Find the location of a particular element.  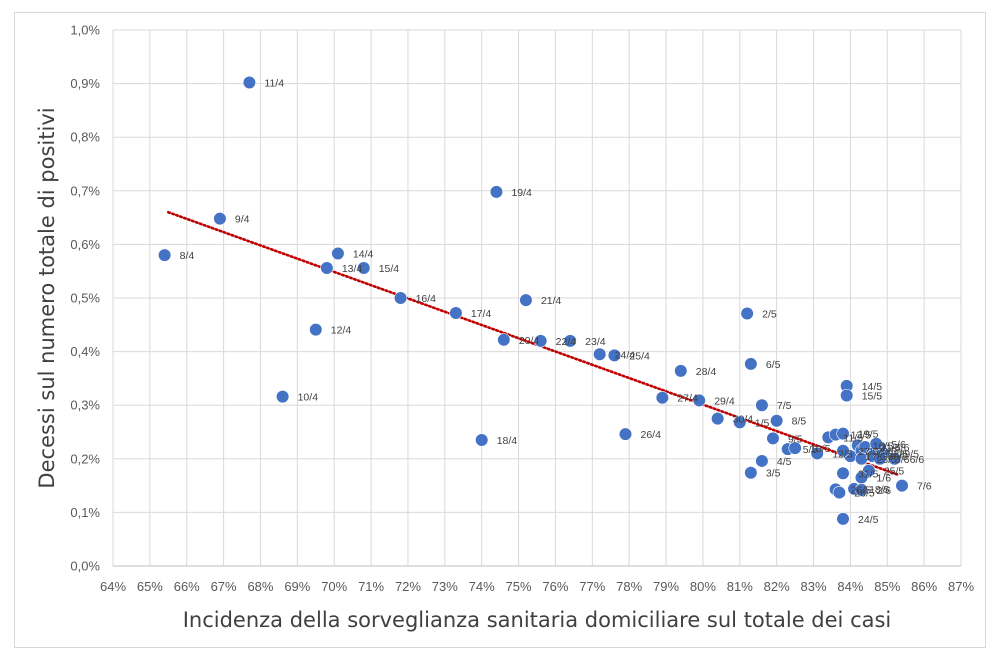

x-tick-label: 81% is located at coordinates (740, 586).